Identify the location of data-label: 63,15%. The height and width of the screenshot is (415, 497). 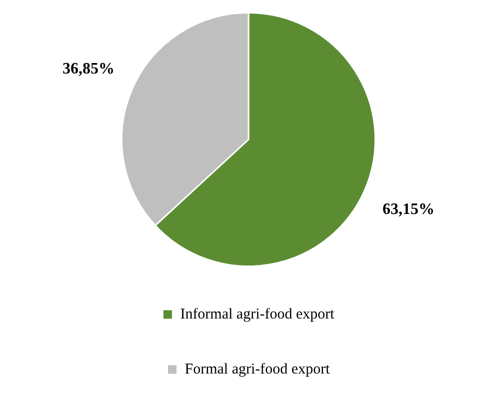
(408, 209).